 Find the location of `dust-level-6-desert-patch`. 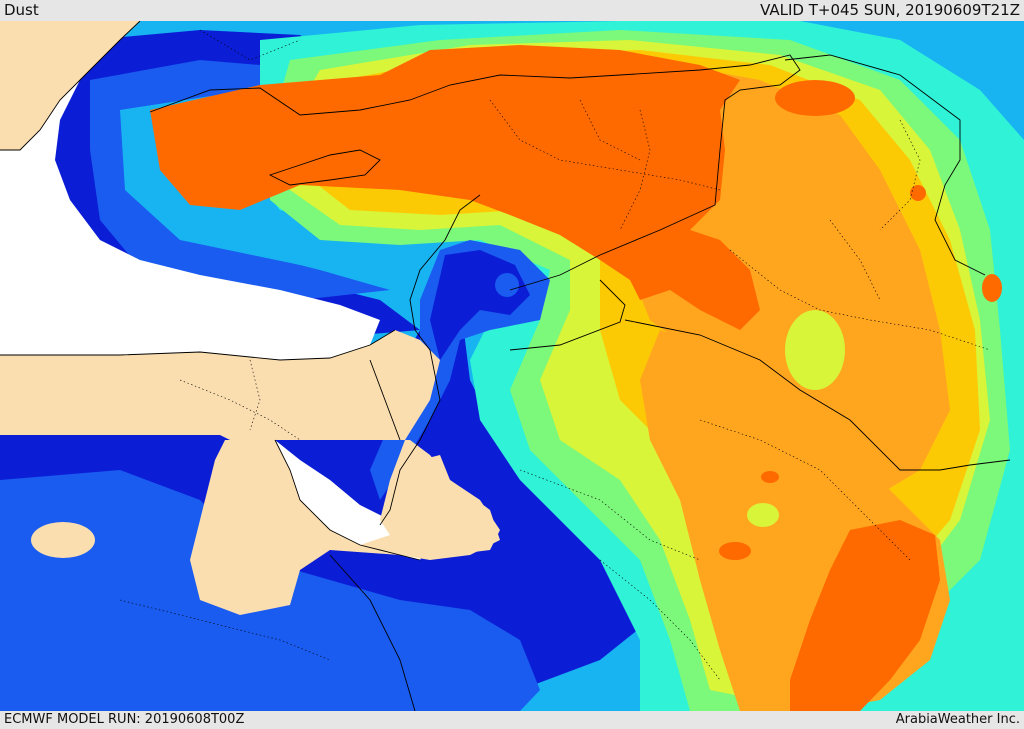

dust-level-6-desert-patch is located at coordinates (815, 350).